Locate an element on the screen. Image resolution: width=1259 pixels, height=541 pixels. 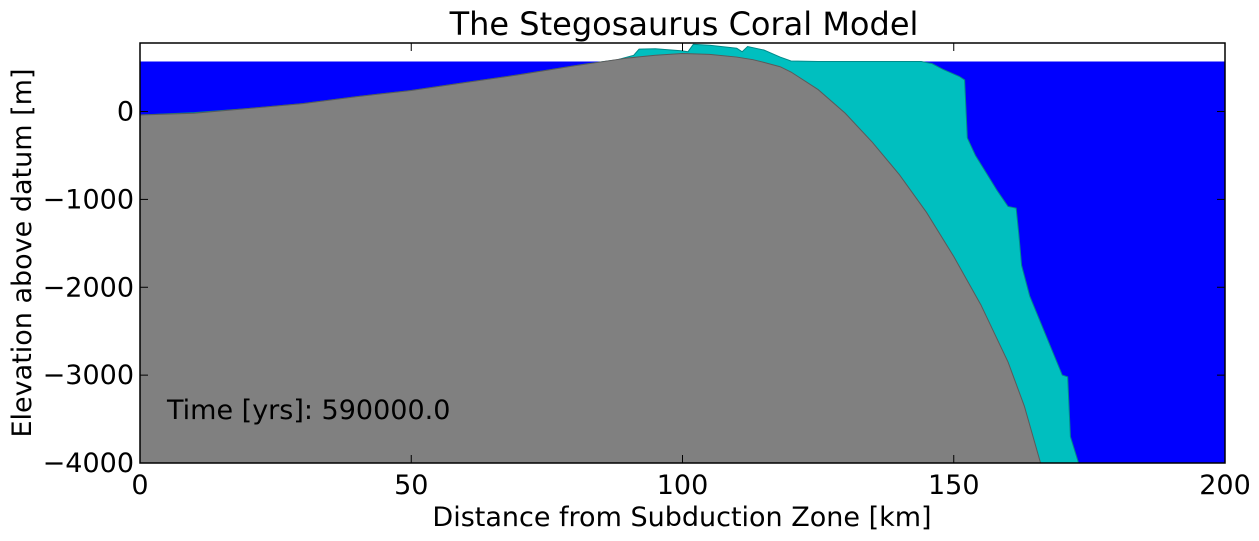
chart-title: The Stegosaurus Coral Model is located at coordinates (684, 24).